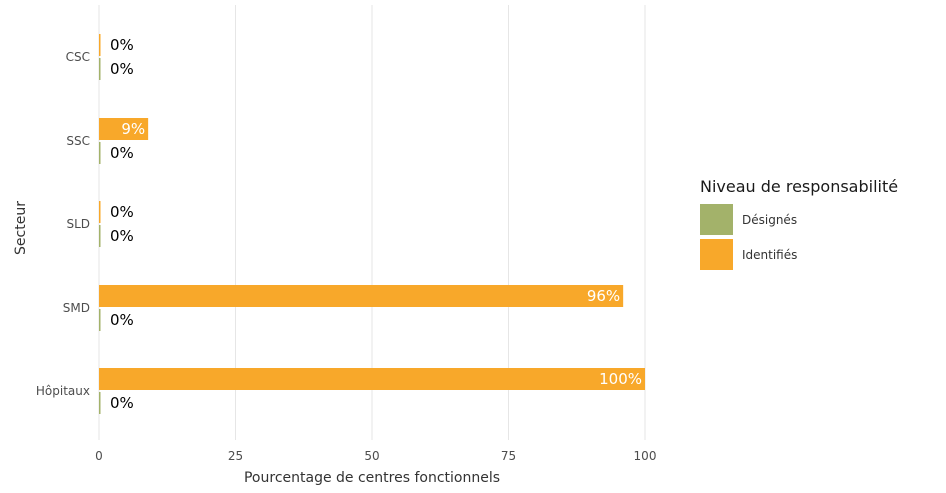 The width and height of the screenshot is (946, 493). What do you see at coordinates (133, 129) in the screenshot?
I see `data-label: 9%` at bounding box center [133, 129].